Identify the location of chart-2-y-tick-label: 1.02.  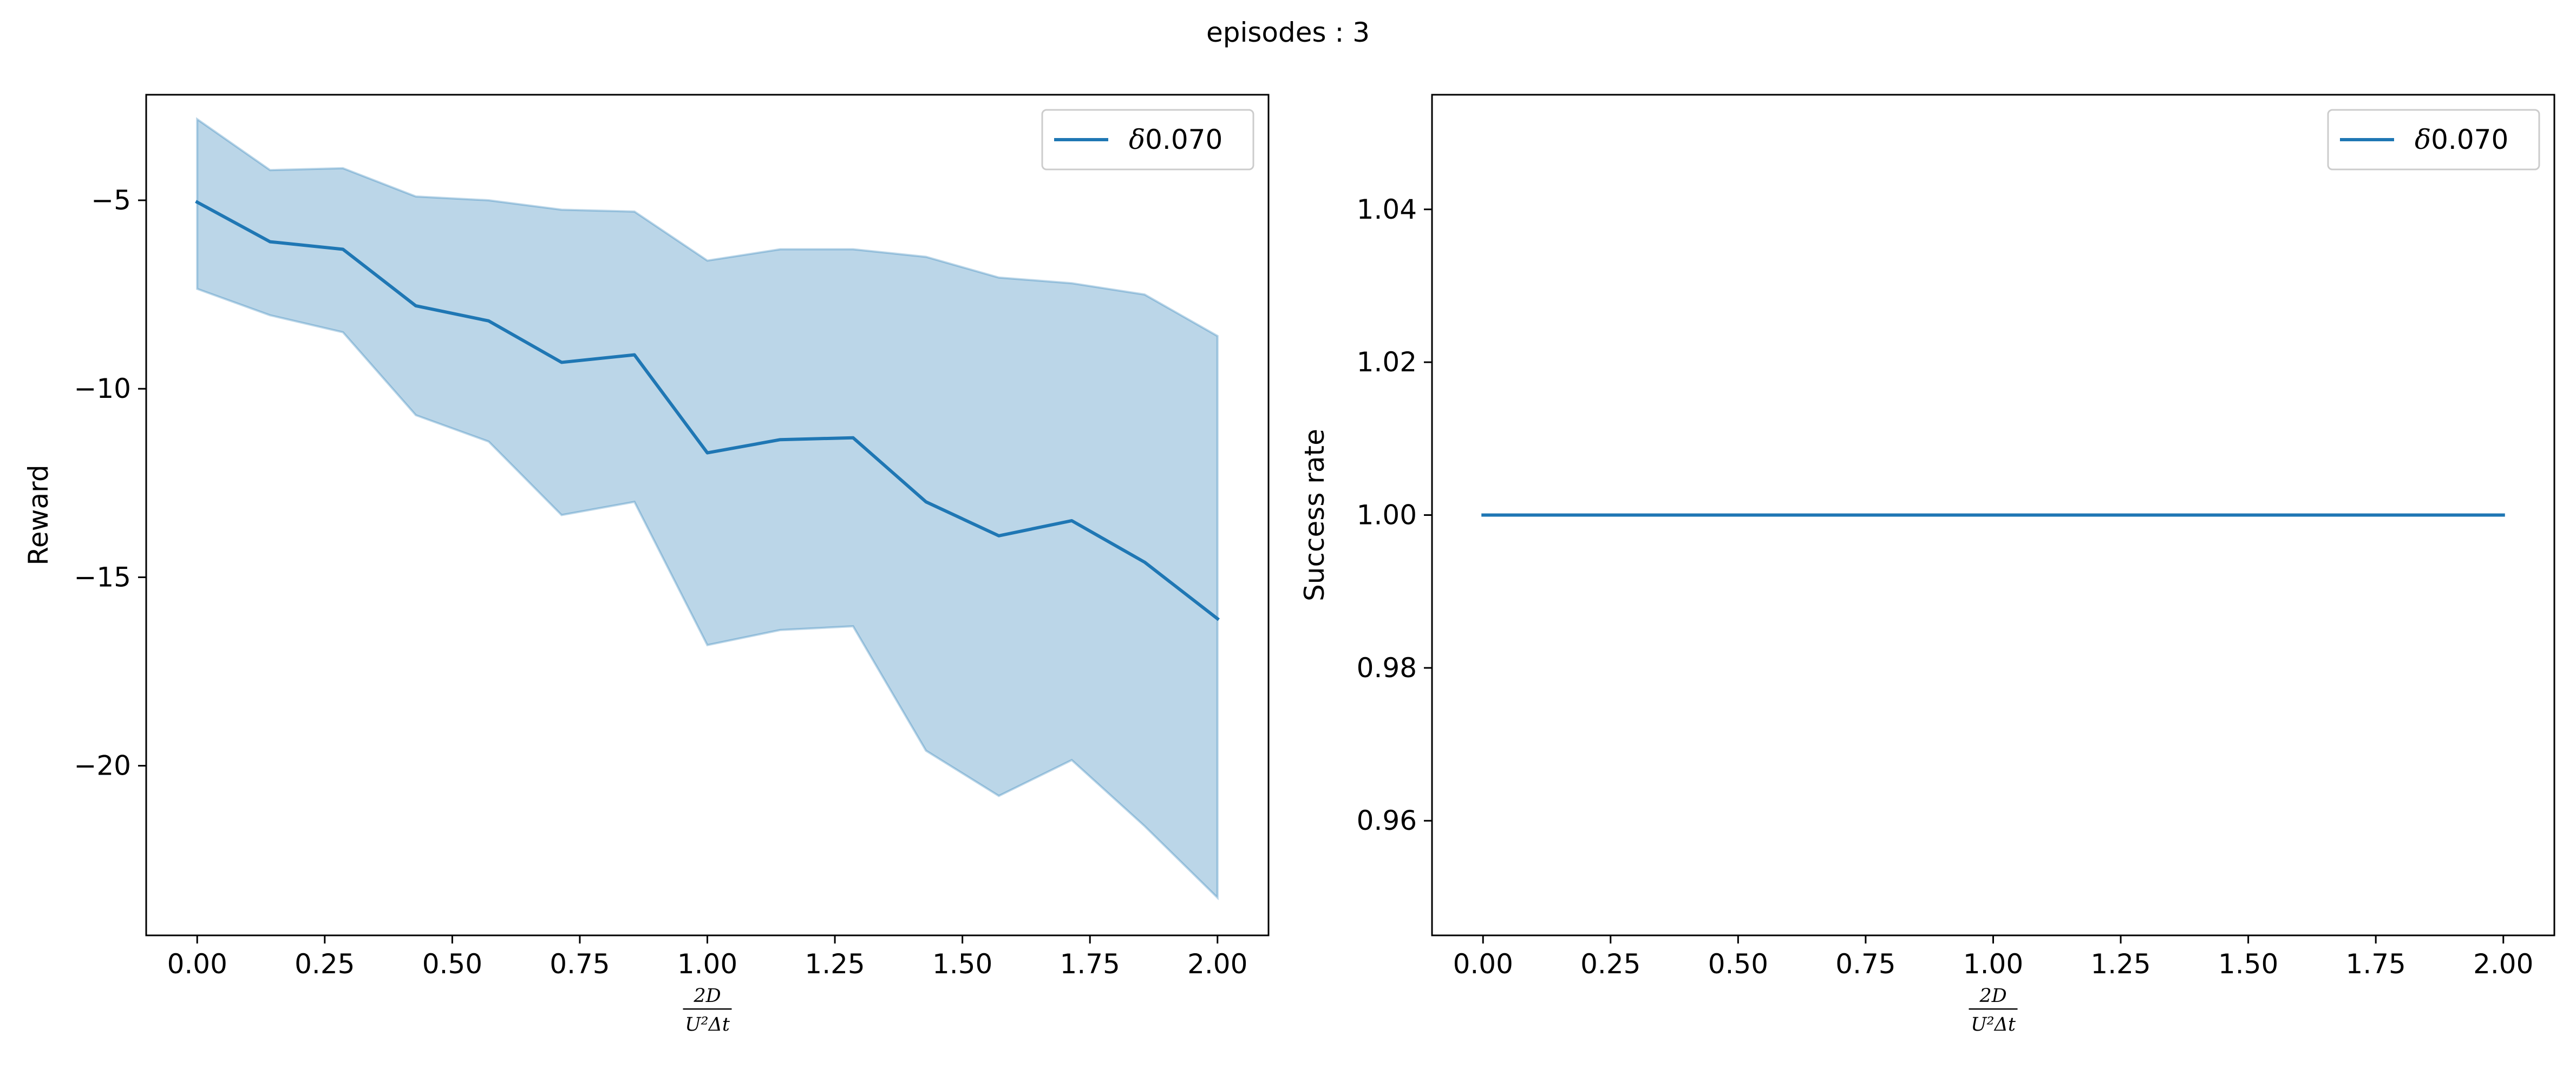
(1387, 362).